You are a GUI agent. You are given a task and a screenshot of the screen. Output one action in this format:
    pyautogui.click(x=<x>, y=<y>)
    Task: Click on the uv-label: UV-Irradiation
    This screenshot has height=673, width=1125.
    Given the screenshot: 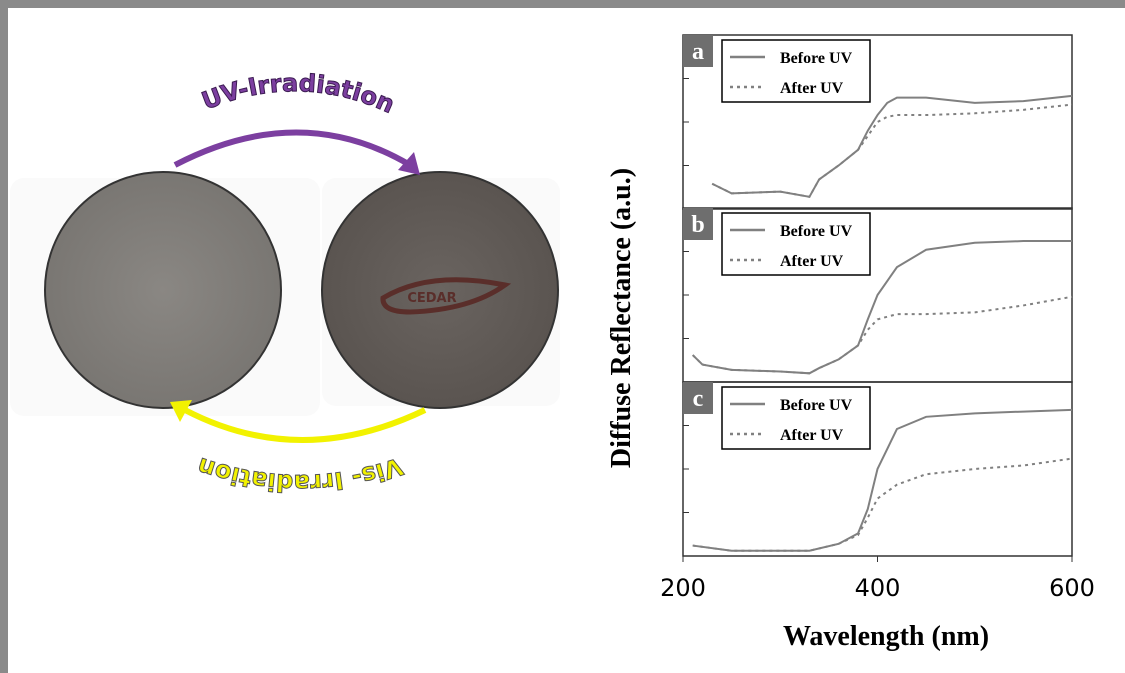 What is the action you would take?
    pyautogui.click(x=298, y=94)
    